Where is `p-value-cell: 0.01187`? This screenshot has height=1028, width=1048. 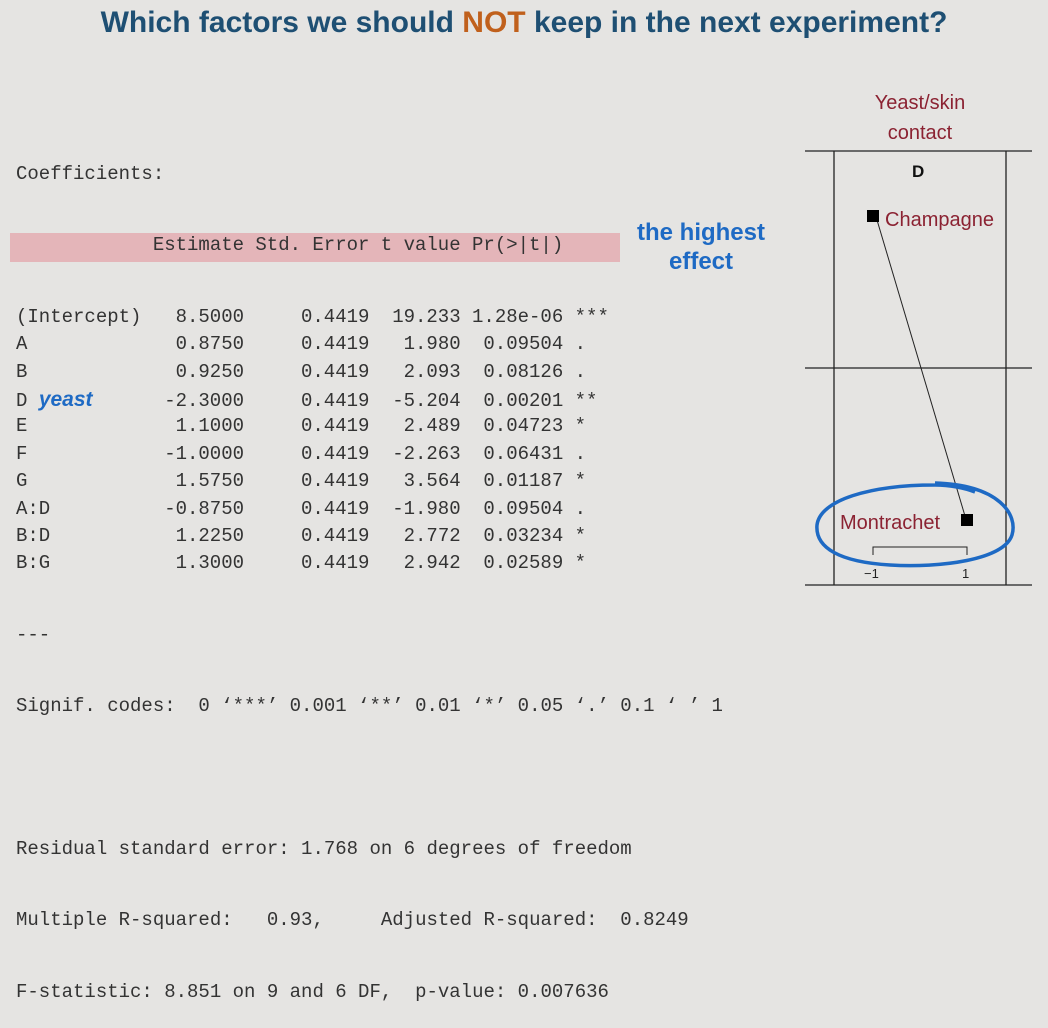
p-value-cell: 0.01187 is located at coordinates (523, 481).